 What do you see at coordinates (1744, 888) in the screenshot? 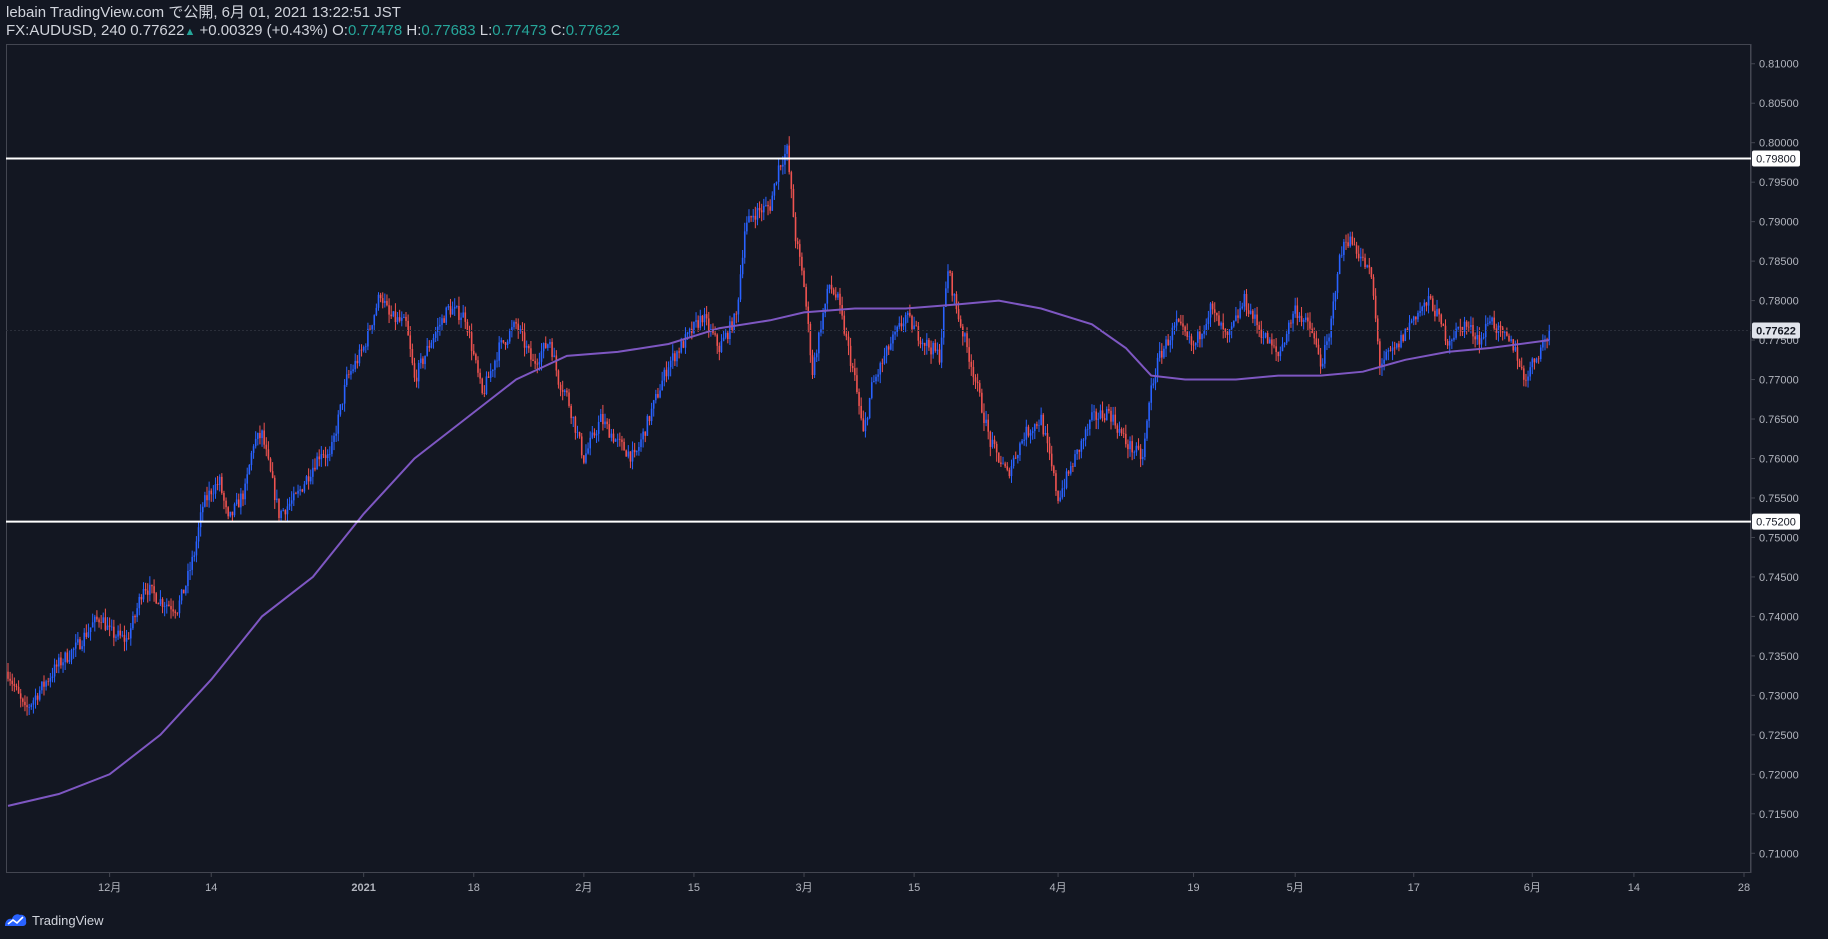
I see `x-tick-label: 28` at bounding box center [1744, 888].